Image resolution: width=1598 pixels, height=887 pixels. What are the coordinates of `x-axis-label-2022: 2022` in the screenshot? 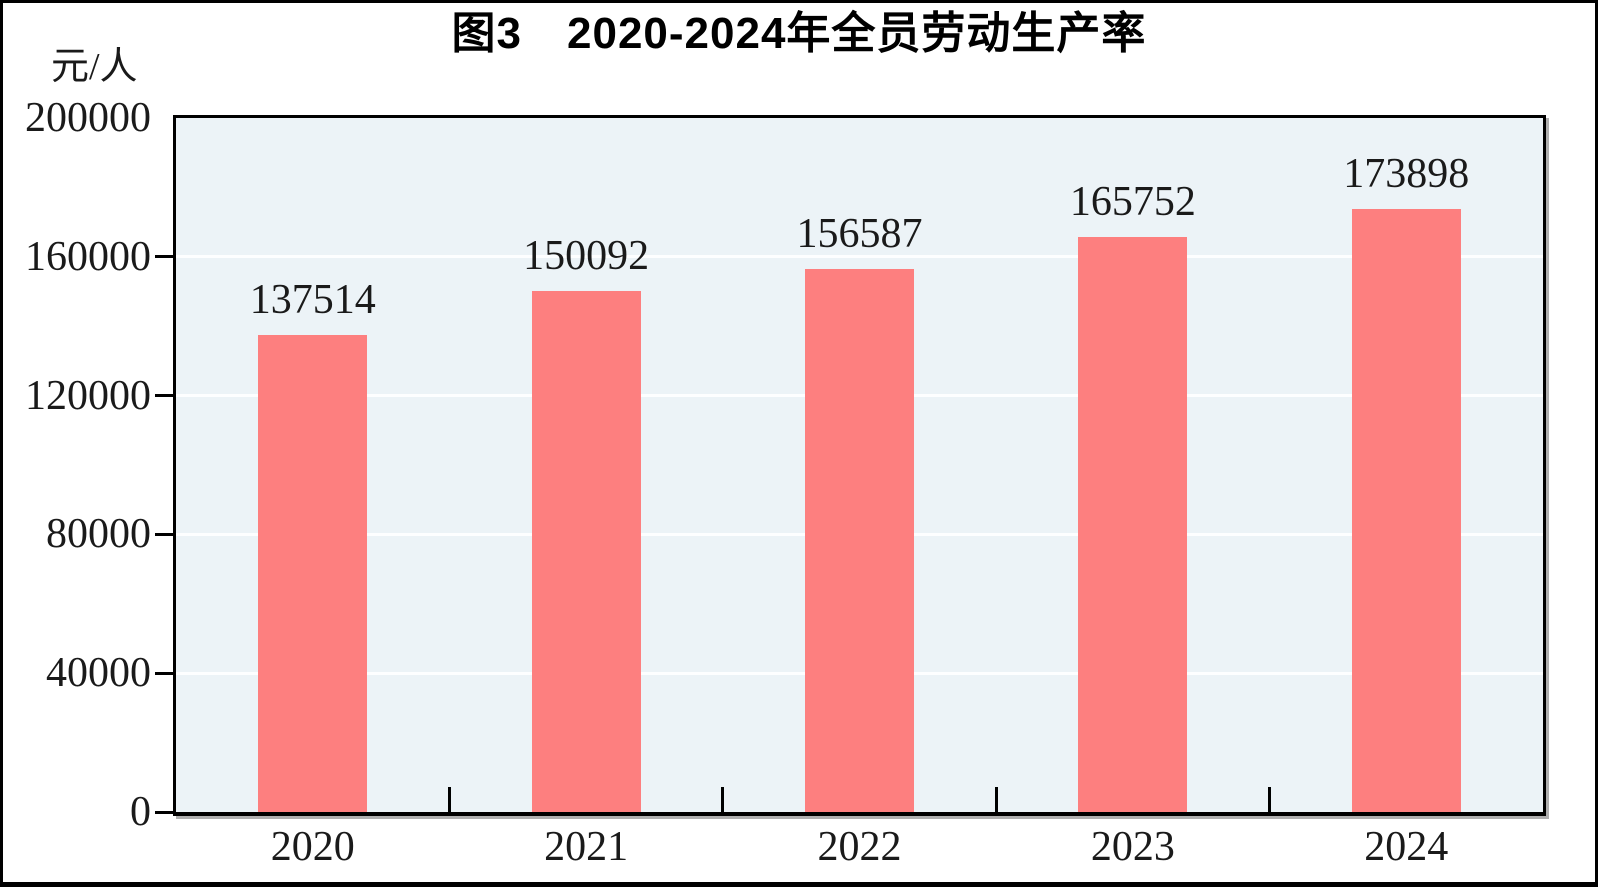 It's located at (859, 847).